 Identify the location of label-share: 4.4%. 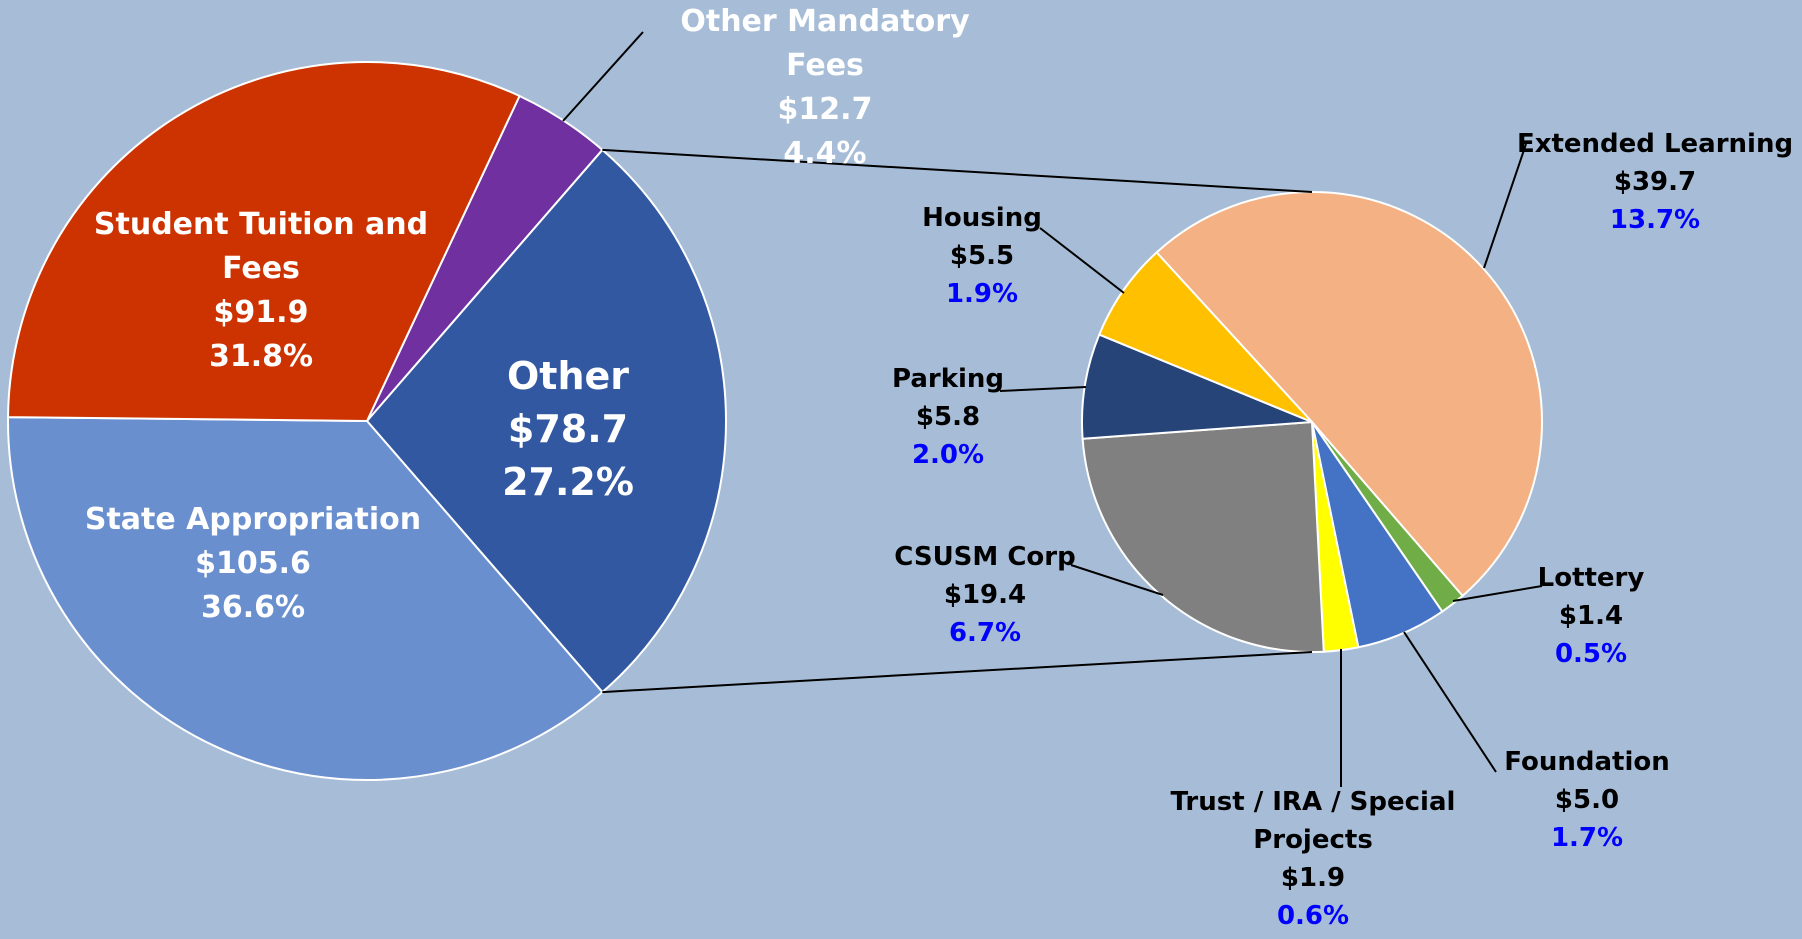
(825, 153).